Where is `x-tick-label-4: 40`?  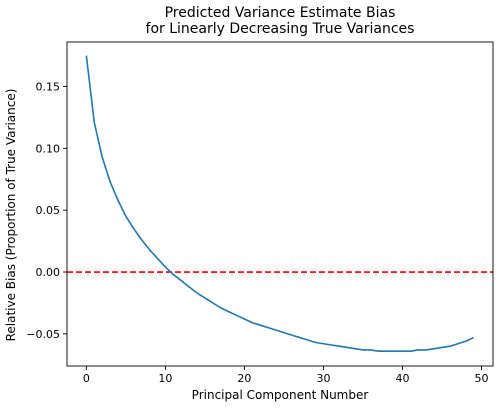
x-tick-label-4: 40 is located at coordinates (403, 378).